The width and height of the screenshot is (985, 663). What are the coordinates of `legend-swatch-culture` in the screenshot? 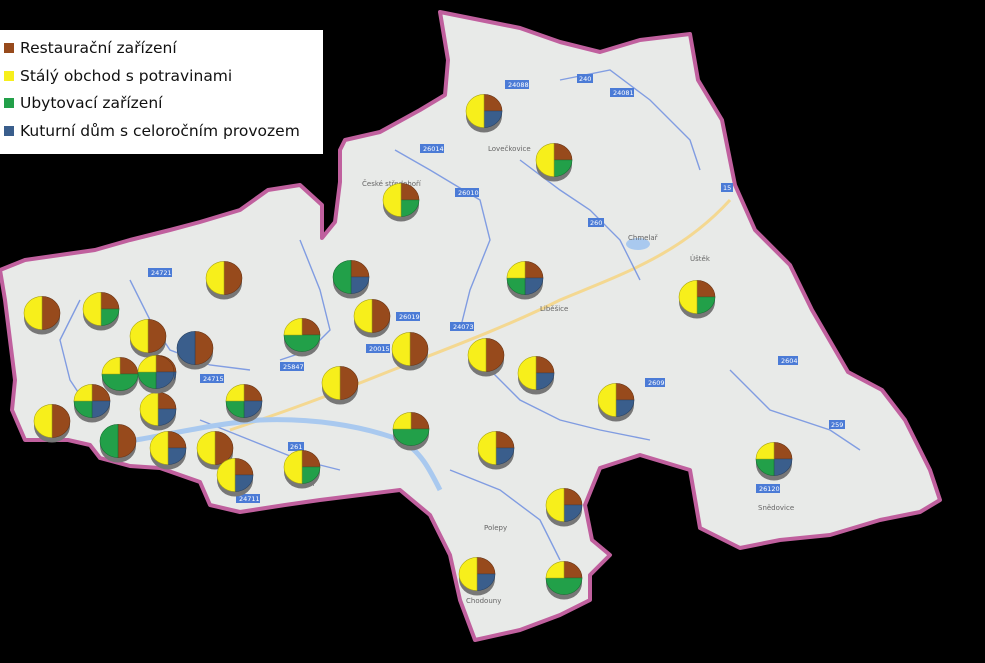 It's located at (9, 131).